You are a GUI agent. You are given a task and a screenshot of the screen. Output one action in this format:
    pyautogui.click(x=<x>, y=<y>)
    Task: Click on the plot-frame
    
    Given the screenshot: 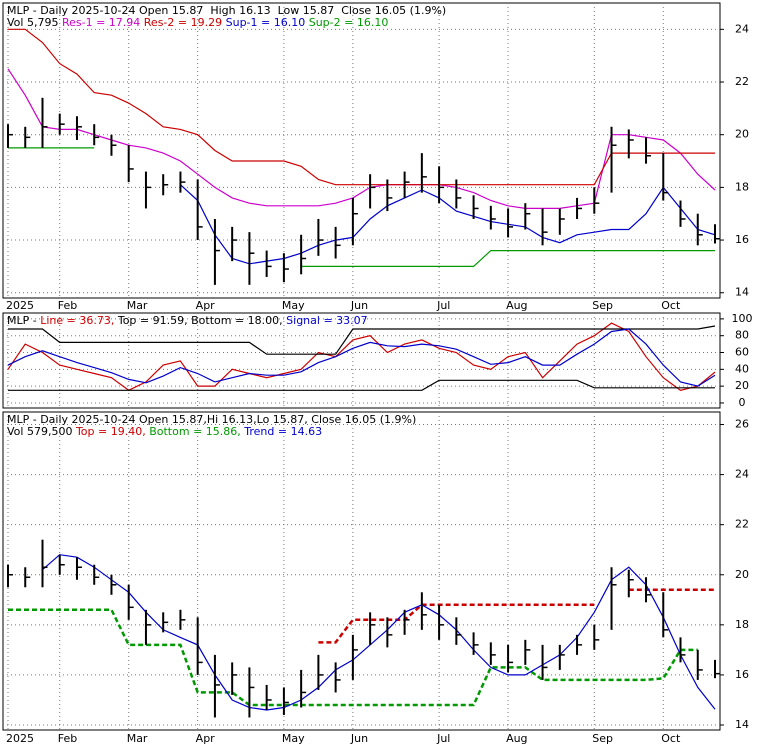 What is the action you would take?
    pyautogui.click(x=361, y=360)
    